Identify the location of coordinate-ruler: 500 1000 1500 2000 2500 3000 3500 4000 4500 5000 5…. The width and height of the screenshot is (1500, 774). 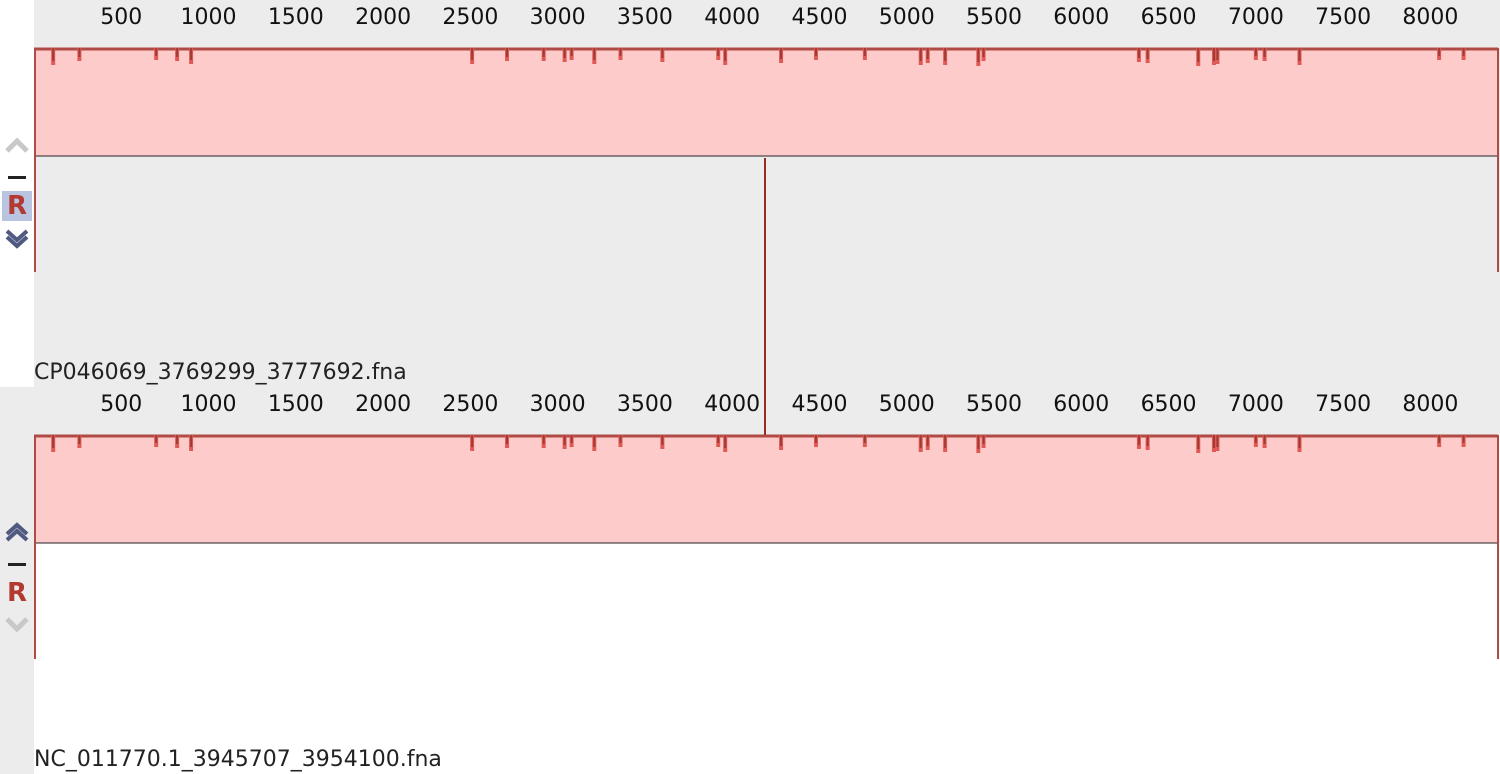
(750, 24).